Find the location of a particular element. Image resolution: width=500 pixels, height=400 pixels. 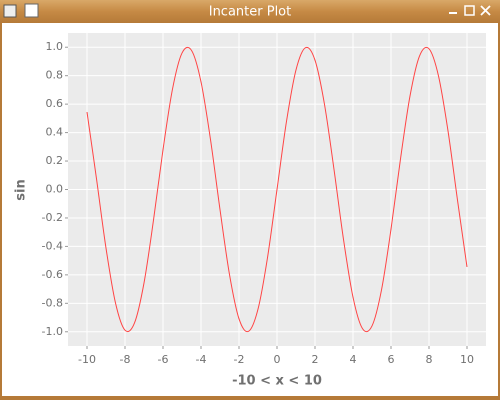

x-tick-label: -8 is located at coordinates (125, 359).